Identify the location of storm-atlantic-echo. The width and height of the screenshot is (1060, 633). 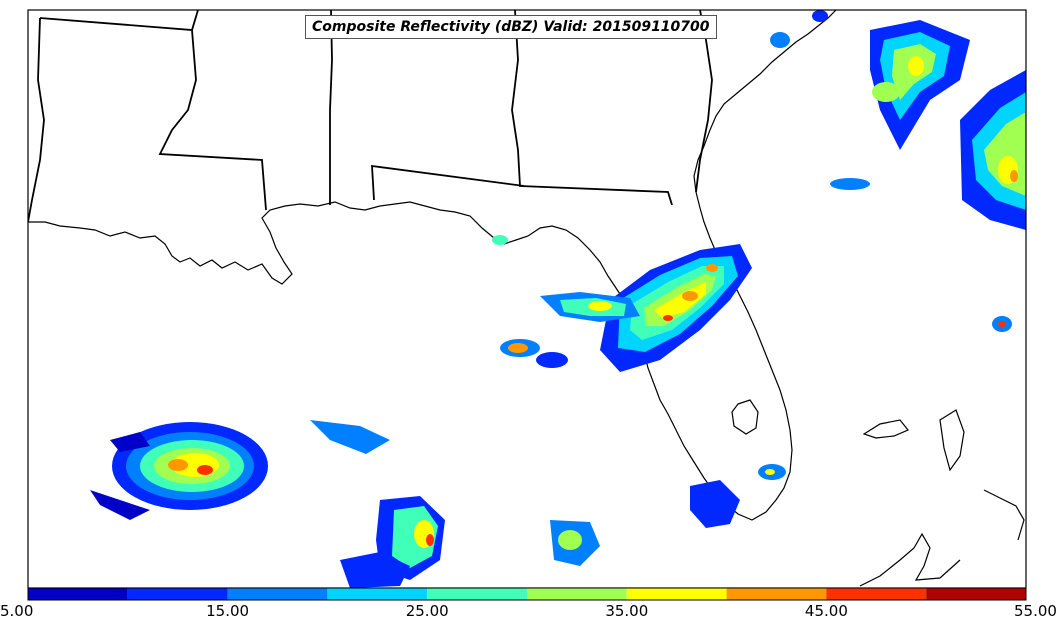
(993, 150).